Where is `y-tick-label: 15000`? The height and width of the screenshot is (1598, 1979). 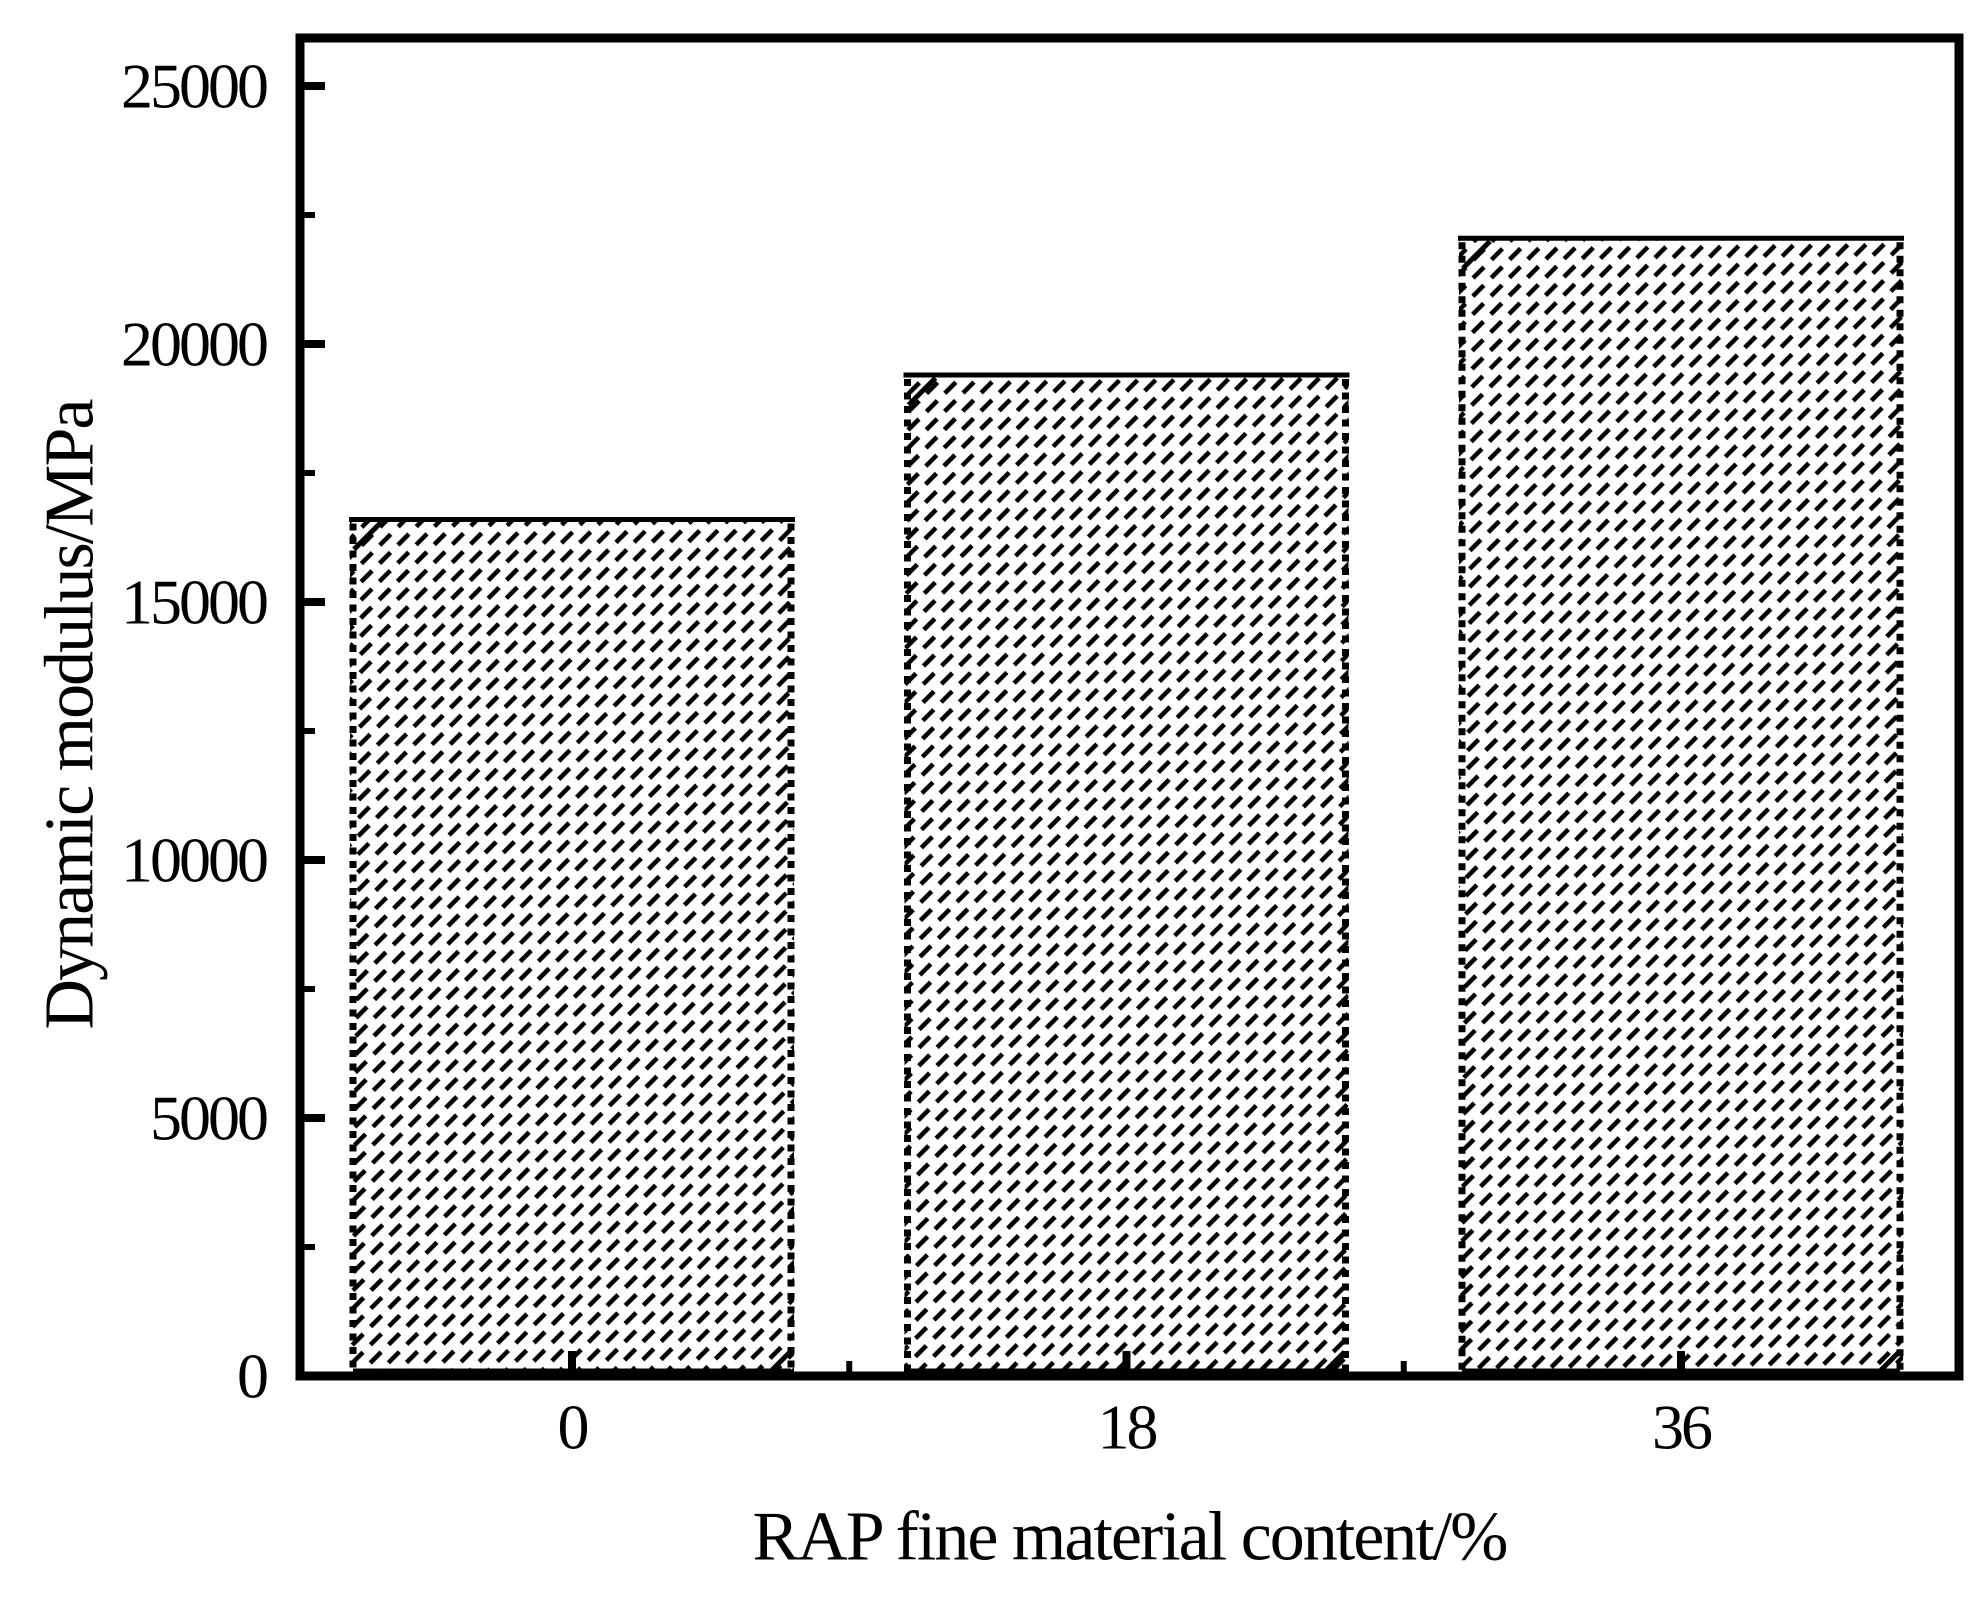
y-tick-label: 15000 is located at coordinates (194, 602).